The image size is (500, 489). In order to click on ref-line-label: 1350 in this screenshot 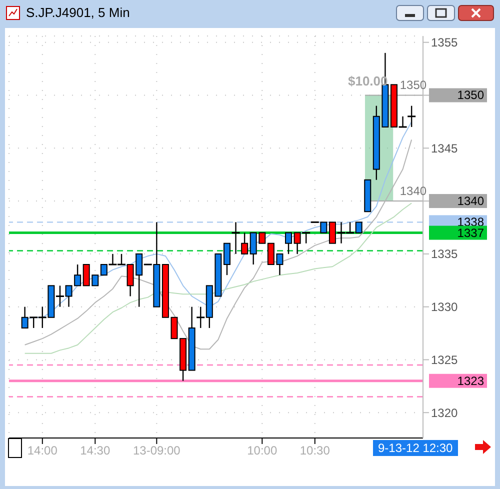, I will do `click(470, 95)`.